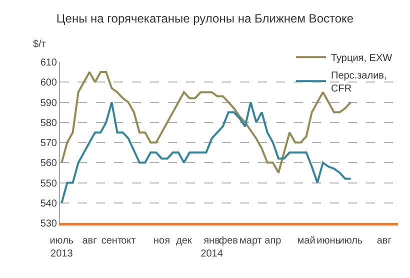  Describe the element at coordinates (205, 18) in the screenshot. I see `chart-title: Цены на горячекатаные рулоны на Ближнем Востоке` at that location.